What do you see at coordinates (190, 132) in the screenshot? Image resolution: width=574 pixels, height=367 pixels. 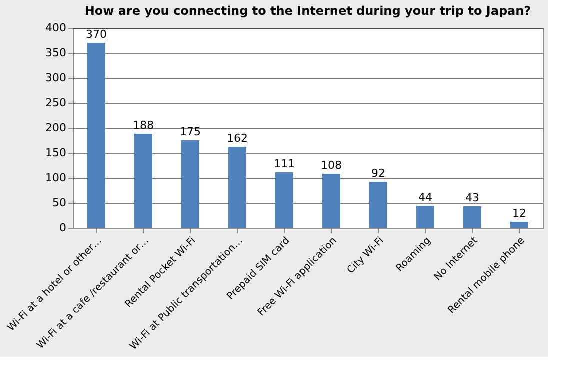 I see `data-label: 175` at bounding box center [190, 132].